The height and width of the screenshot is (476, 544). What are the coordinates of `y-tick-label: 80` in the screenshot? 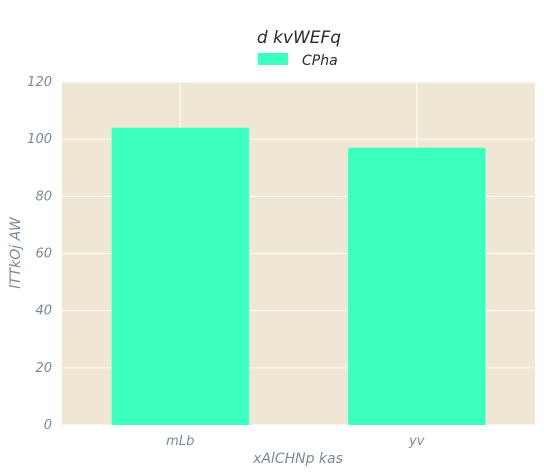 It's located at (43, 196).